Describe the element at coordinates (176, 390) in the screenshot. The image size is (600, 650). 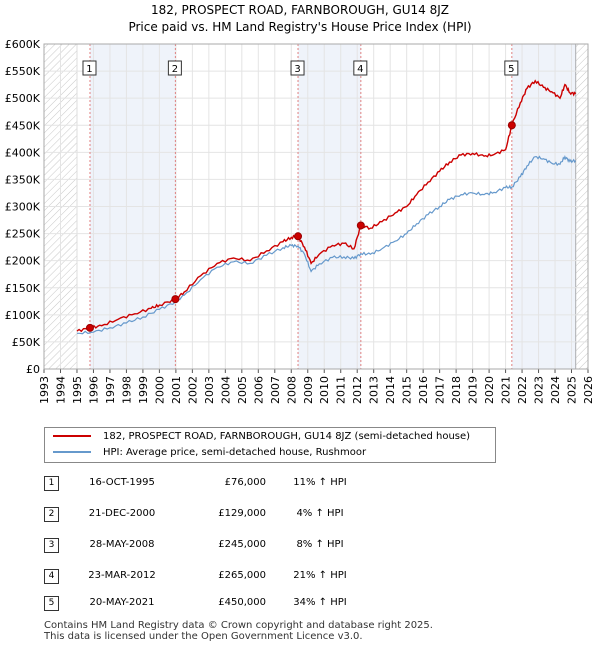
I see `x-tick-label: 2001` at that location.